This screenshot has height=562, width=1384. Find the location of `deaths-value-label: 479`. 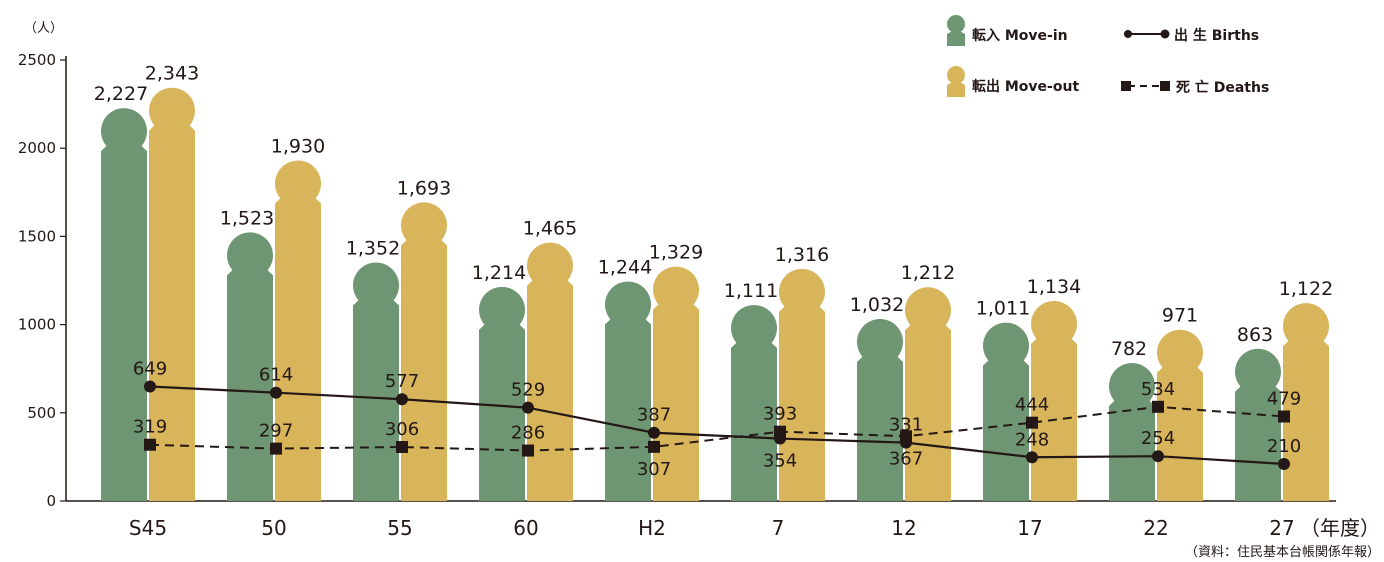

deaths-value-label: 479 is located at coordinates (1284, 399).